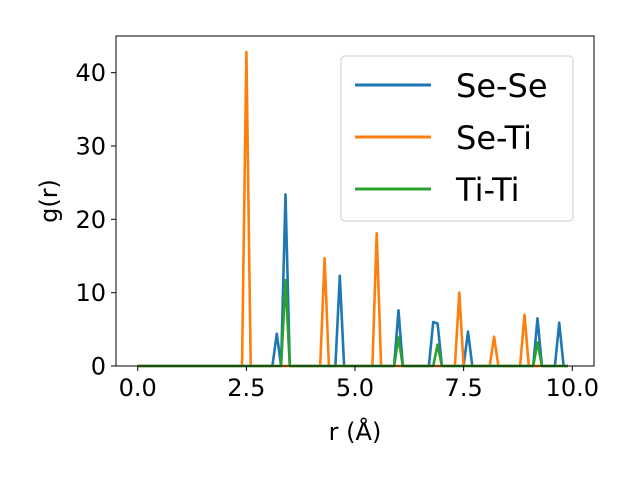 The image size is (640, 480). I want to click on legend-label-se-ti: Se-Ti, so click(494, 138).